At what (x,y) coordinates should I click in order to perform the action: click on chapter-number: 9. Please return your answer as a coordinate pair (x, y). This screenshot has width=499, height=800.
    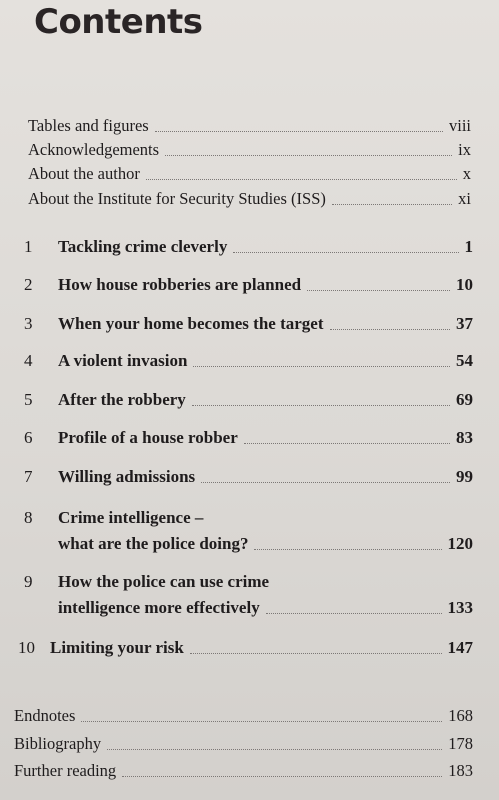
    Looking at the image, I should click on (28, 581).